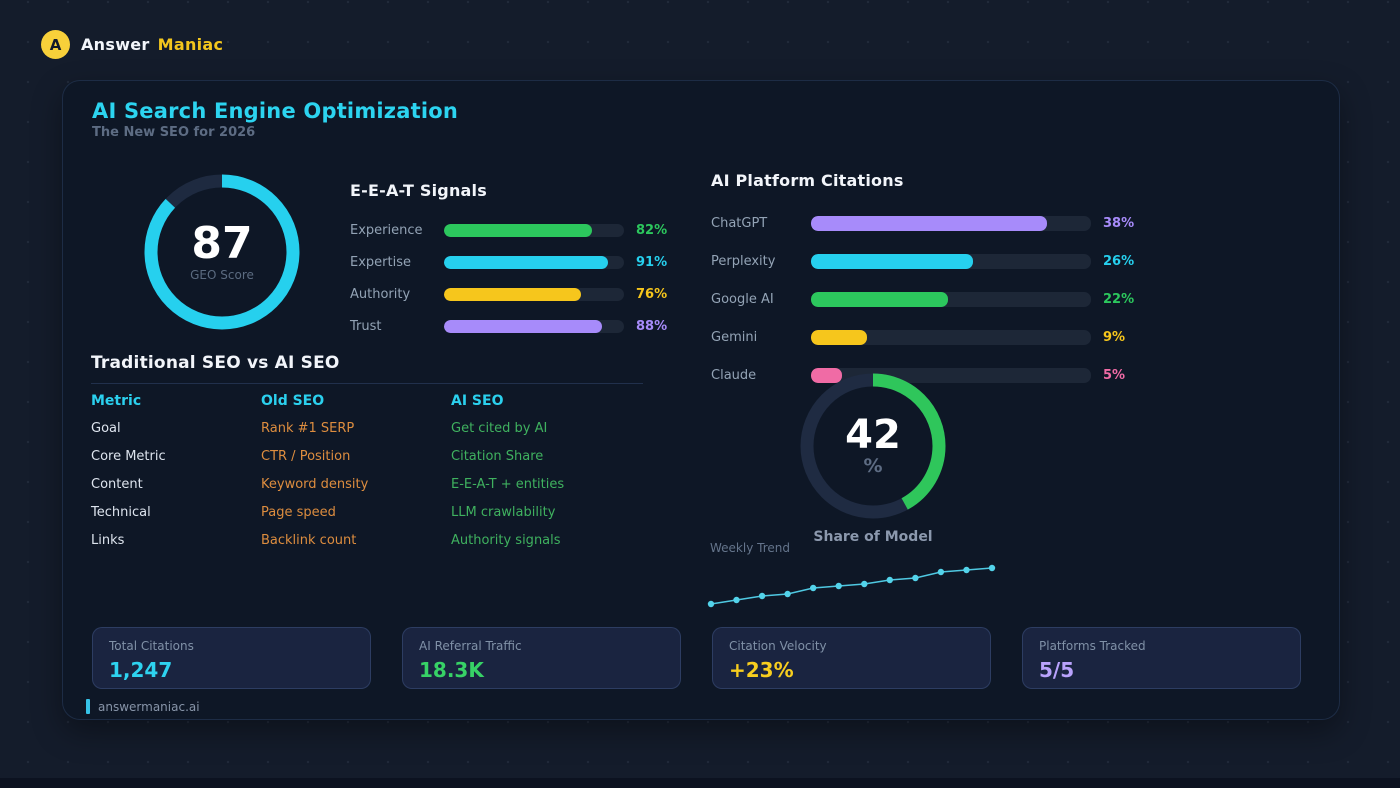  Describe the element at coordinates (734, 337) in the screenshot. I see `bar-label: Gemini` at that location.